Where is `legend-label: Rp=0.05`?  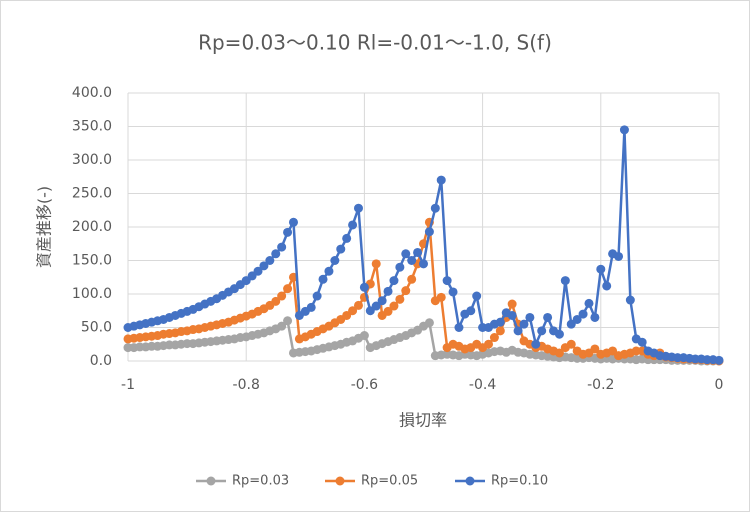 legend-label: Rp=0.05 is located at coordinates (389, 481).